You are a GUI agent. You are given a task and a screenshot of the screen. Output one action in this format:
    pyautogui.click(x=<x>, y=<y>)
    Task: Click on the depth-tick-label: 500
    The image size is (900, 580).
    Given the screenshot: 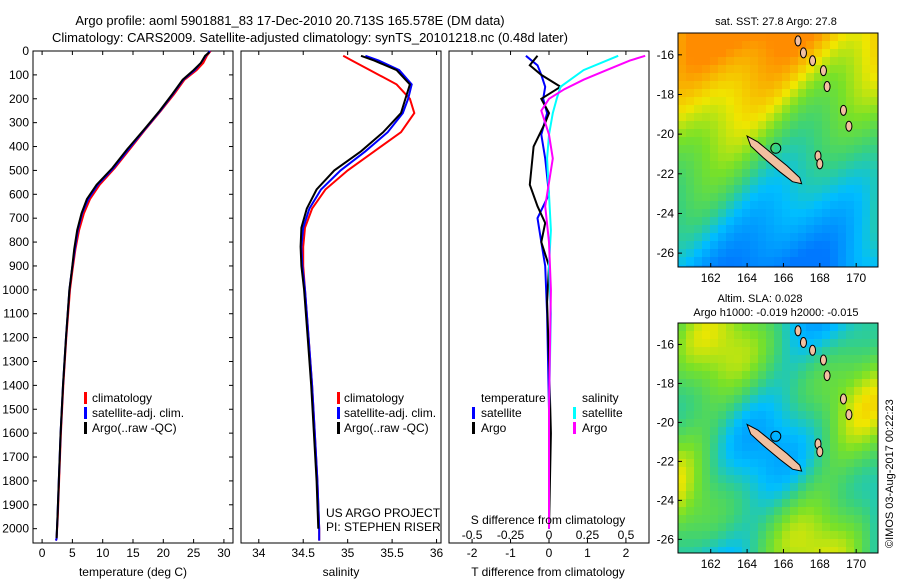 What is the action you would take?
    pyautogui.click(x=19, y=170)
    